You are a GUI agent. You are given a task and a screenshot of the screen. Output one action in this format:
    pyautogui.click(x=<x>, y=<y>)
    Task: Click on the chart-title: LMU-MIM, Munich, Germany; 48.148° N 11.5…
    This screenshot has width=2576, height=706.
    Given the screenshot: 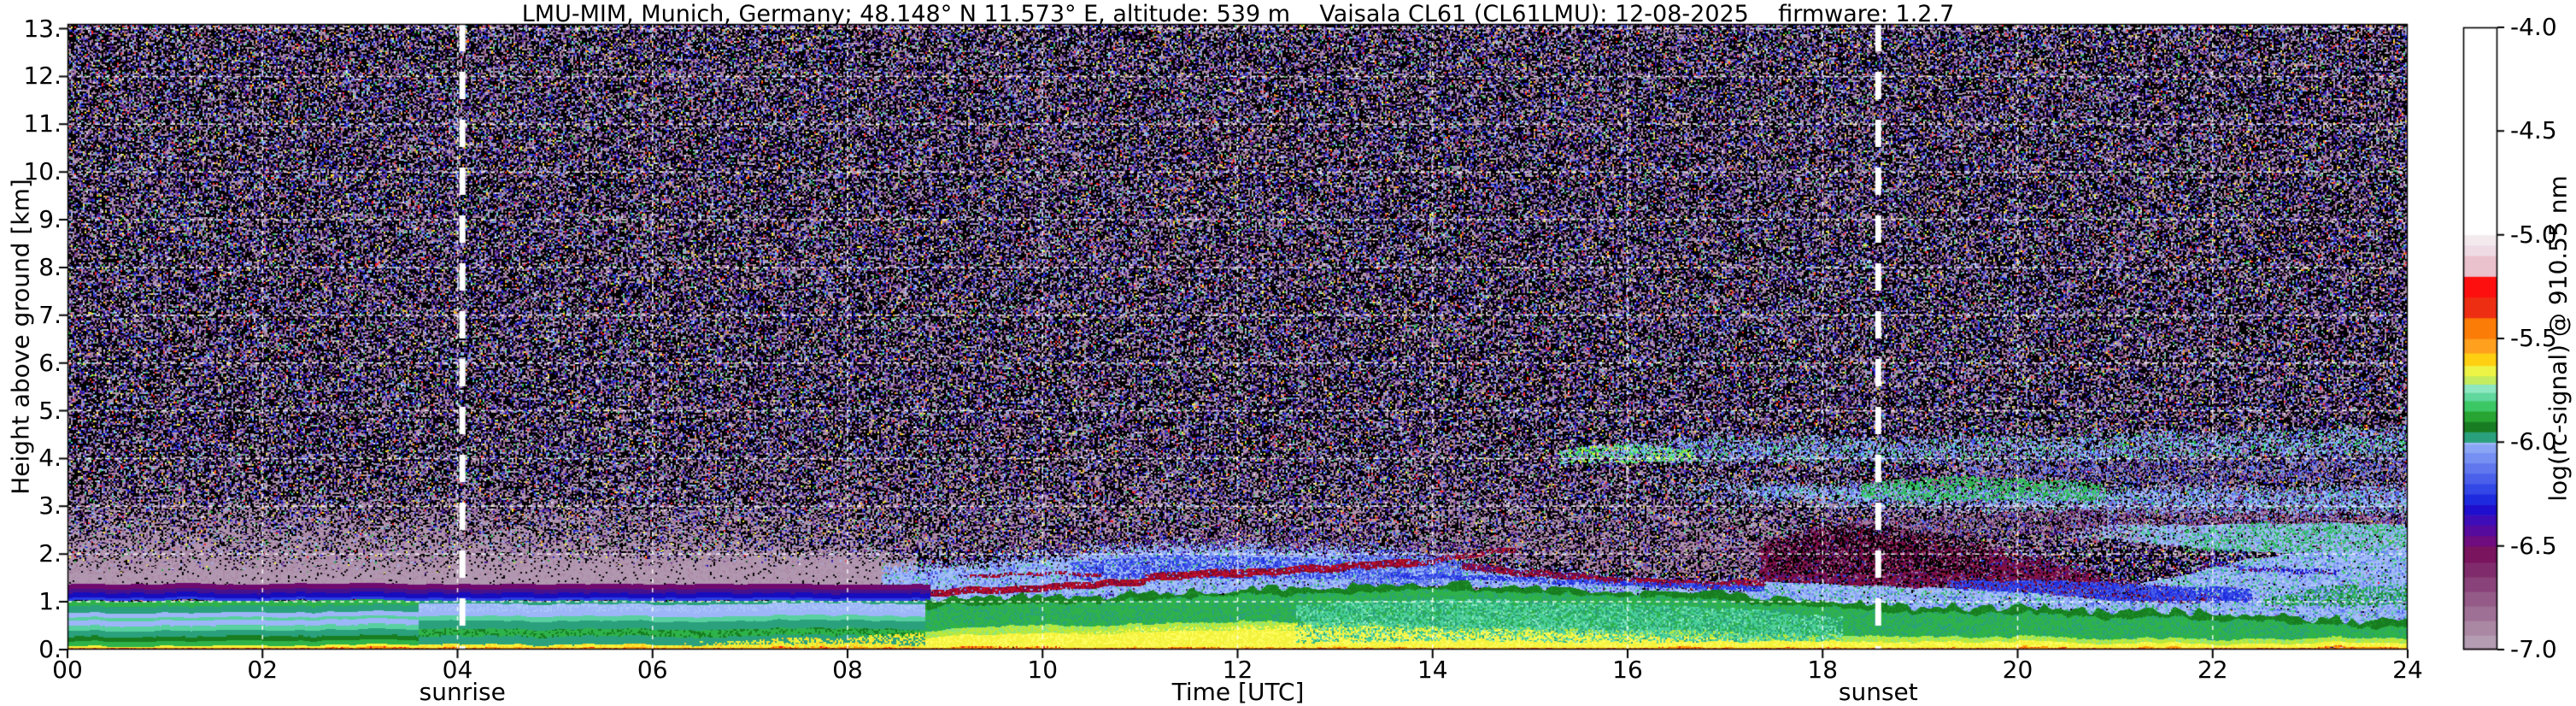 What is the action you would take?
    pyautogui.click(x=1238, y=14)
    